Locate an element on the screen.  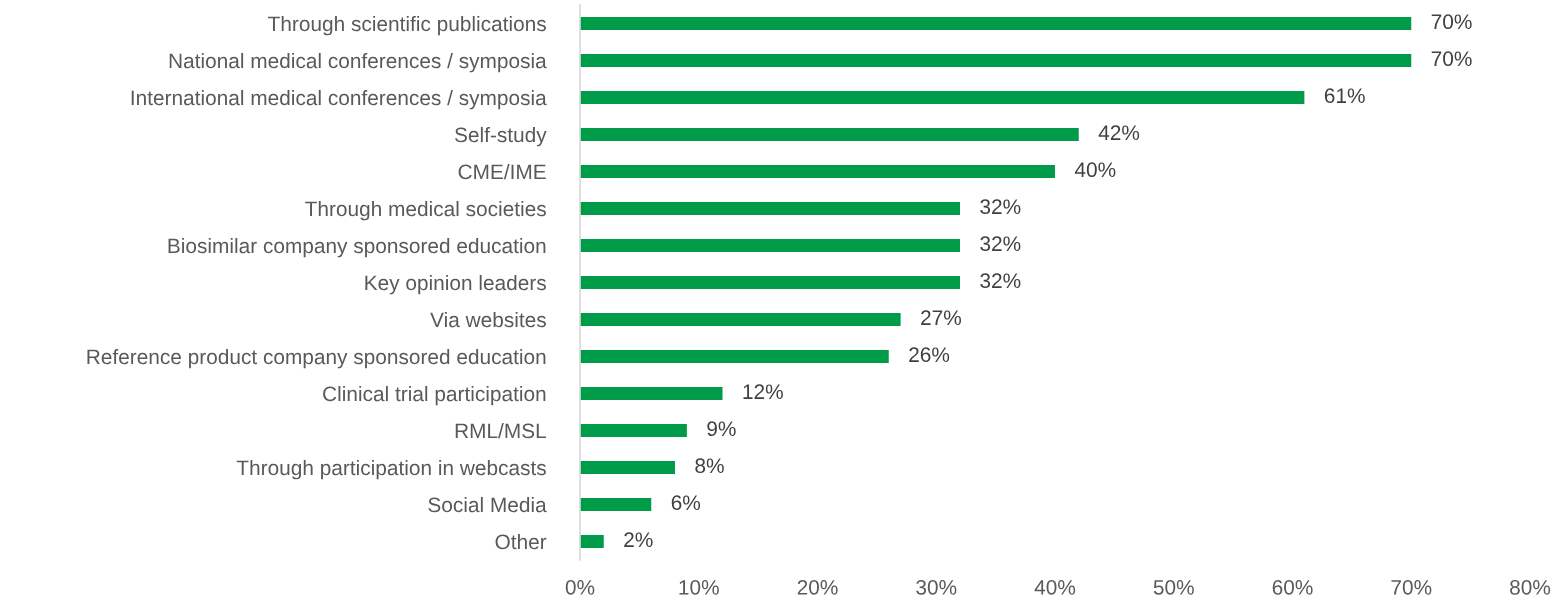
data-label: 27% is located at coordinates (941, 318).